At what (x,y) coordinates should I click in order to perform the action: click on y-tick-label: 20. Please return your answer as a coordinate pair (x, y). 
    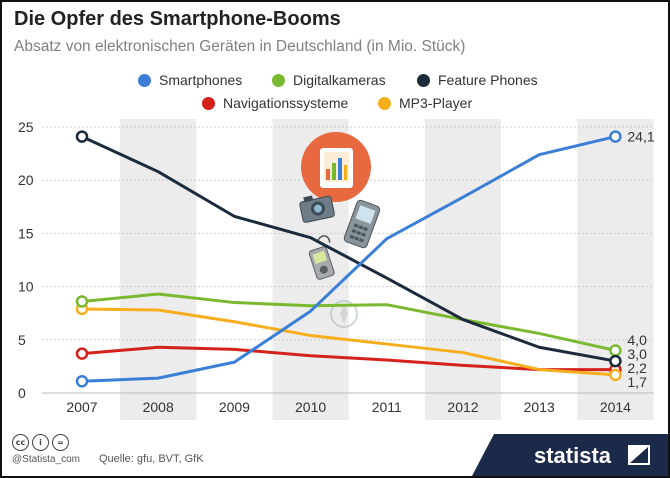
    Looking at the image, I should click on (26, 180).